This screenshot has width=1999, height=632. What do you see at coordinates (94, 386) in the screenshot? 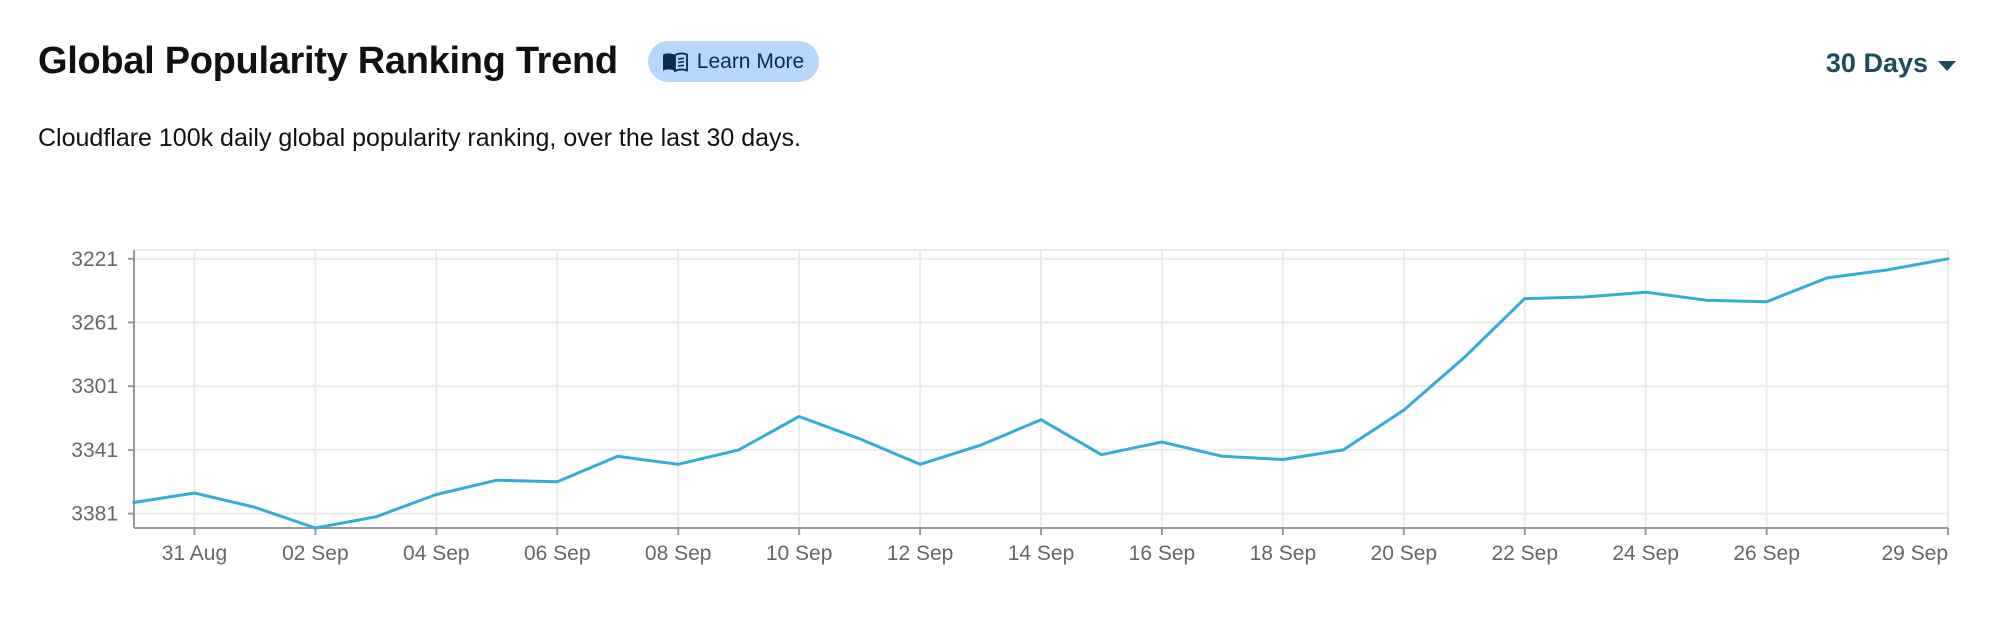
I see `y-tick-label: 3301` at bounding box center [94, 386].